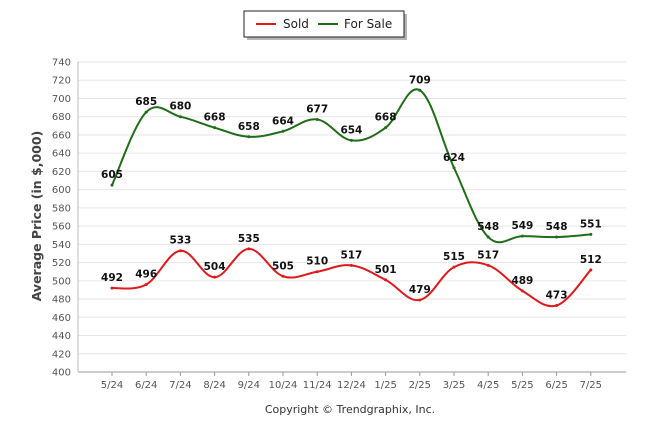  Describe the element at coordinates (61, 135) in the screenshot. I see `y-tick-label: 660` at that location.